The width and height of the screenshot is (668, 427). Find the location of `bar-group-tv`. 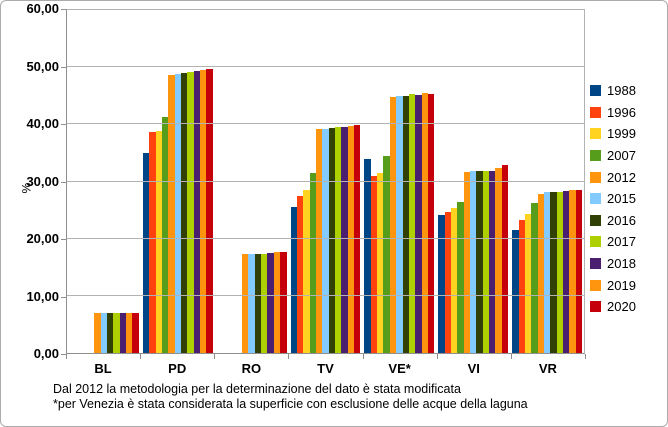

bar-group-tv is located at coordinates (326, 181).